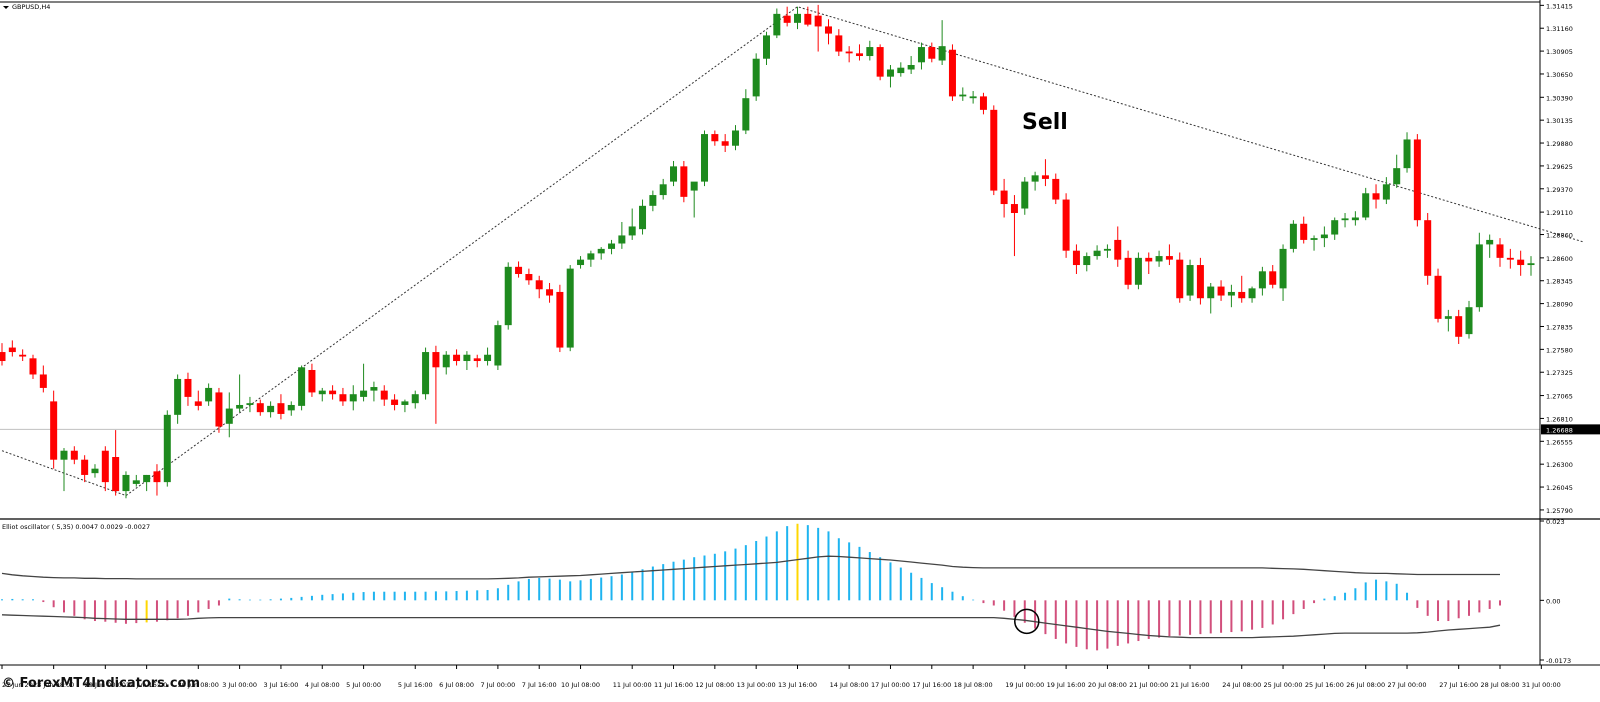 The image size is (1600, 702). What do you see at coordinates (1066, 685) in the screenshot?
I see `time-tick-label: 19 Jul 16:00` at bounding box center [1066, 685].